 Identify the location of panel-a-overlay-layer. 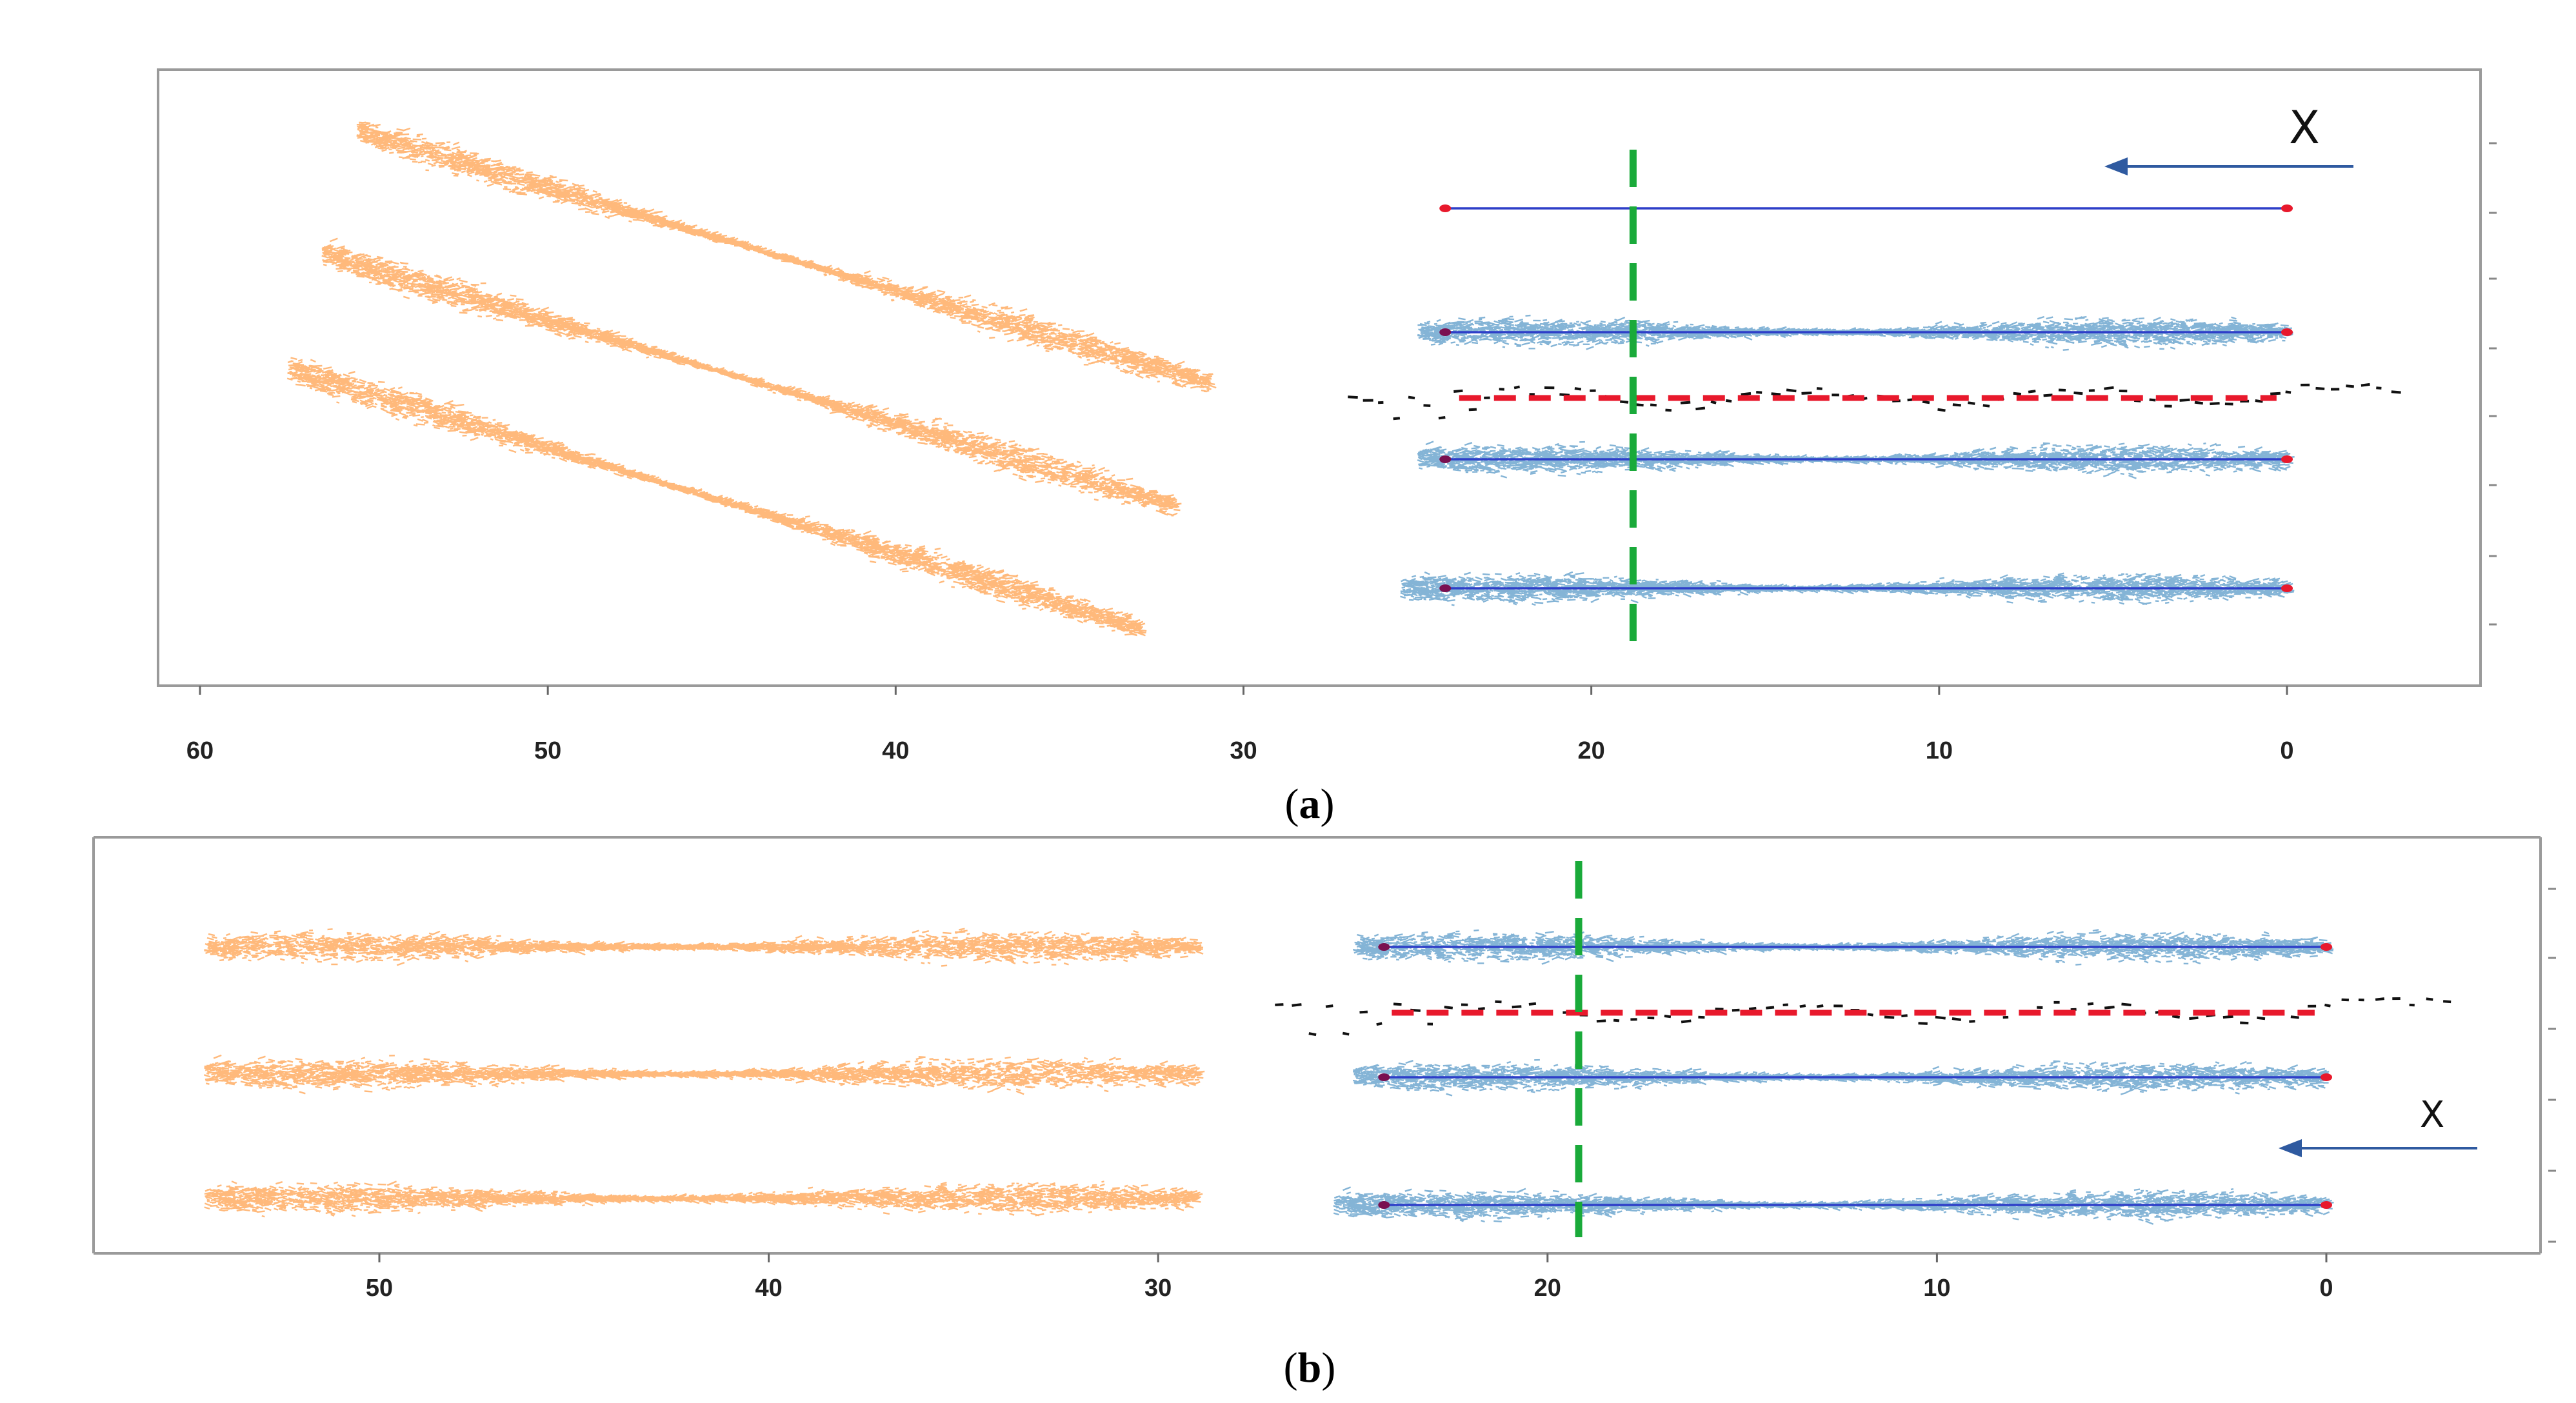
(1874, 396).